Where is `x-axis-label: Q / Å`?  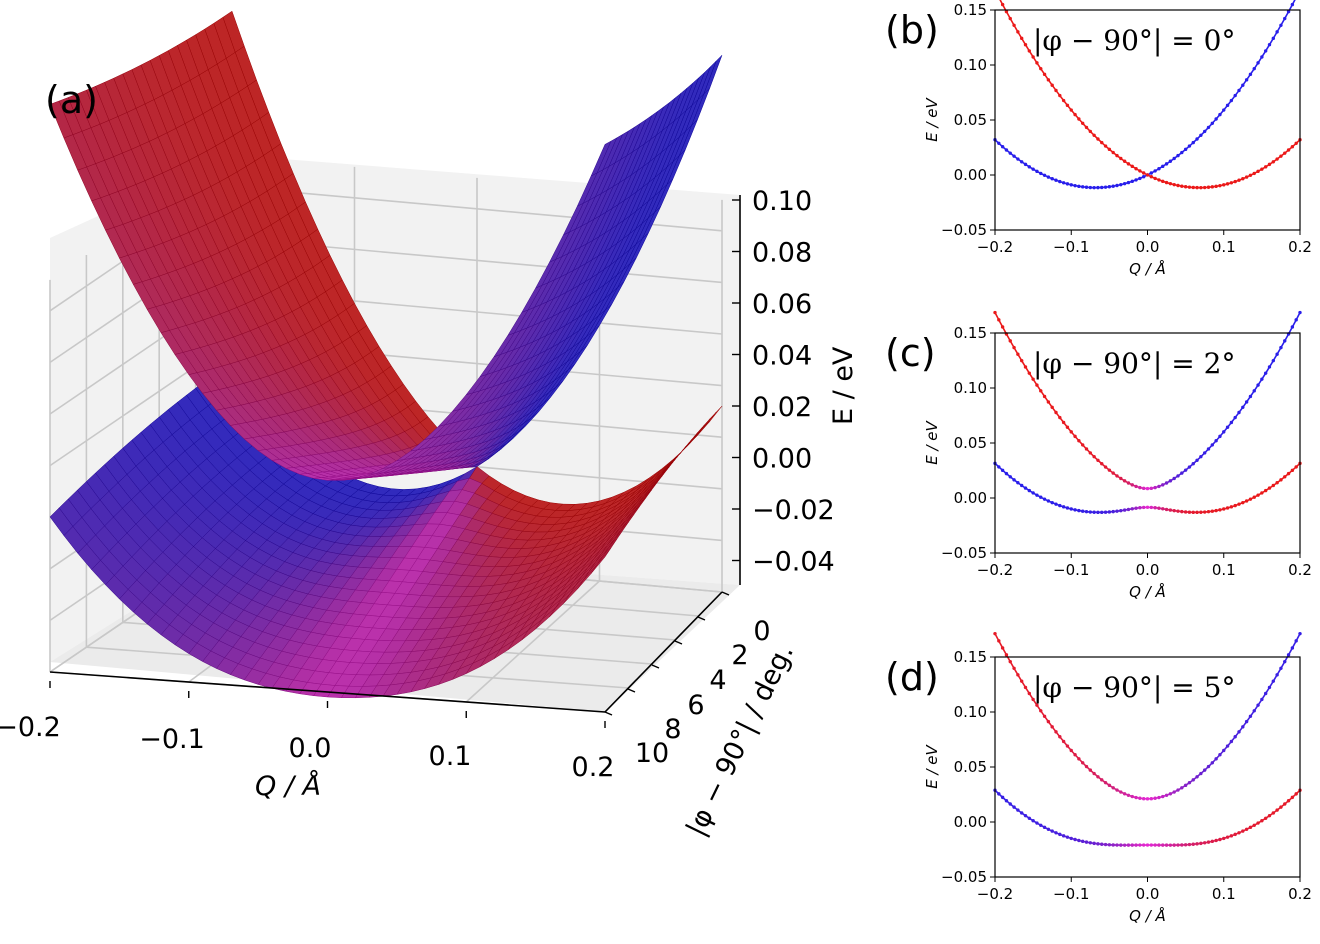 x-axis-label: Q / Å is located at coordinates (1147, 591).